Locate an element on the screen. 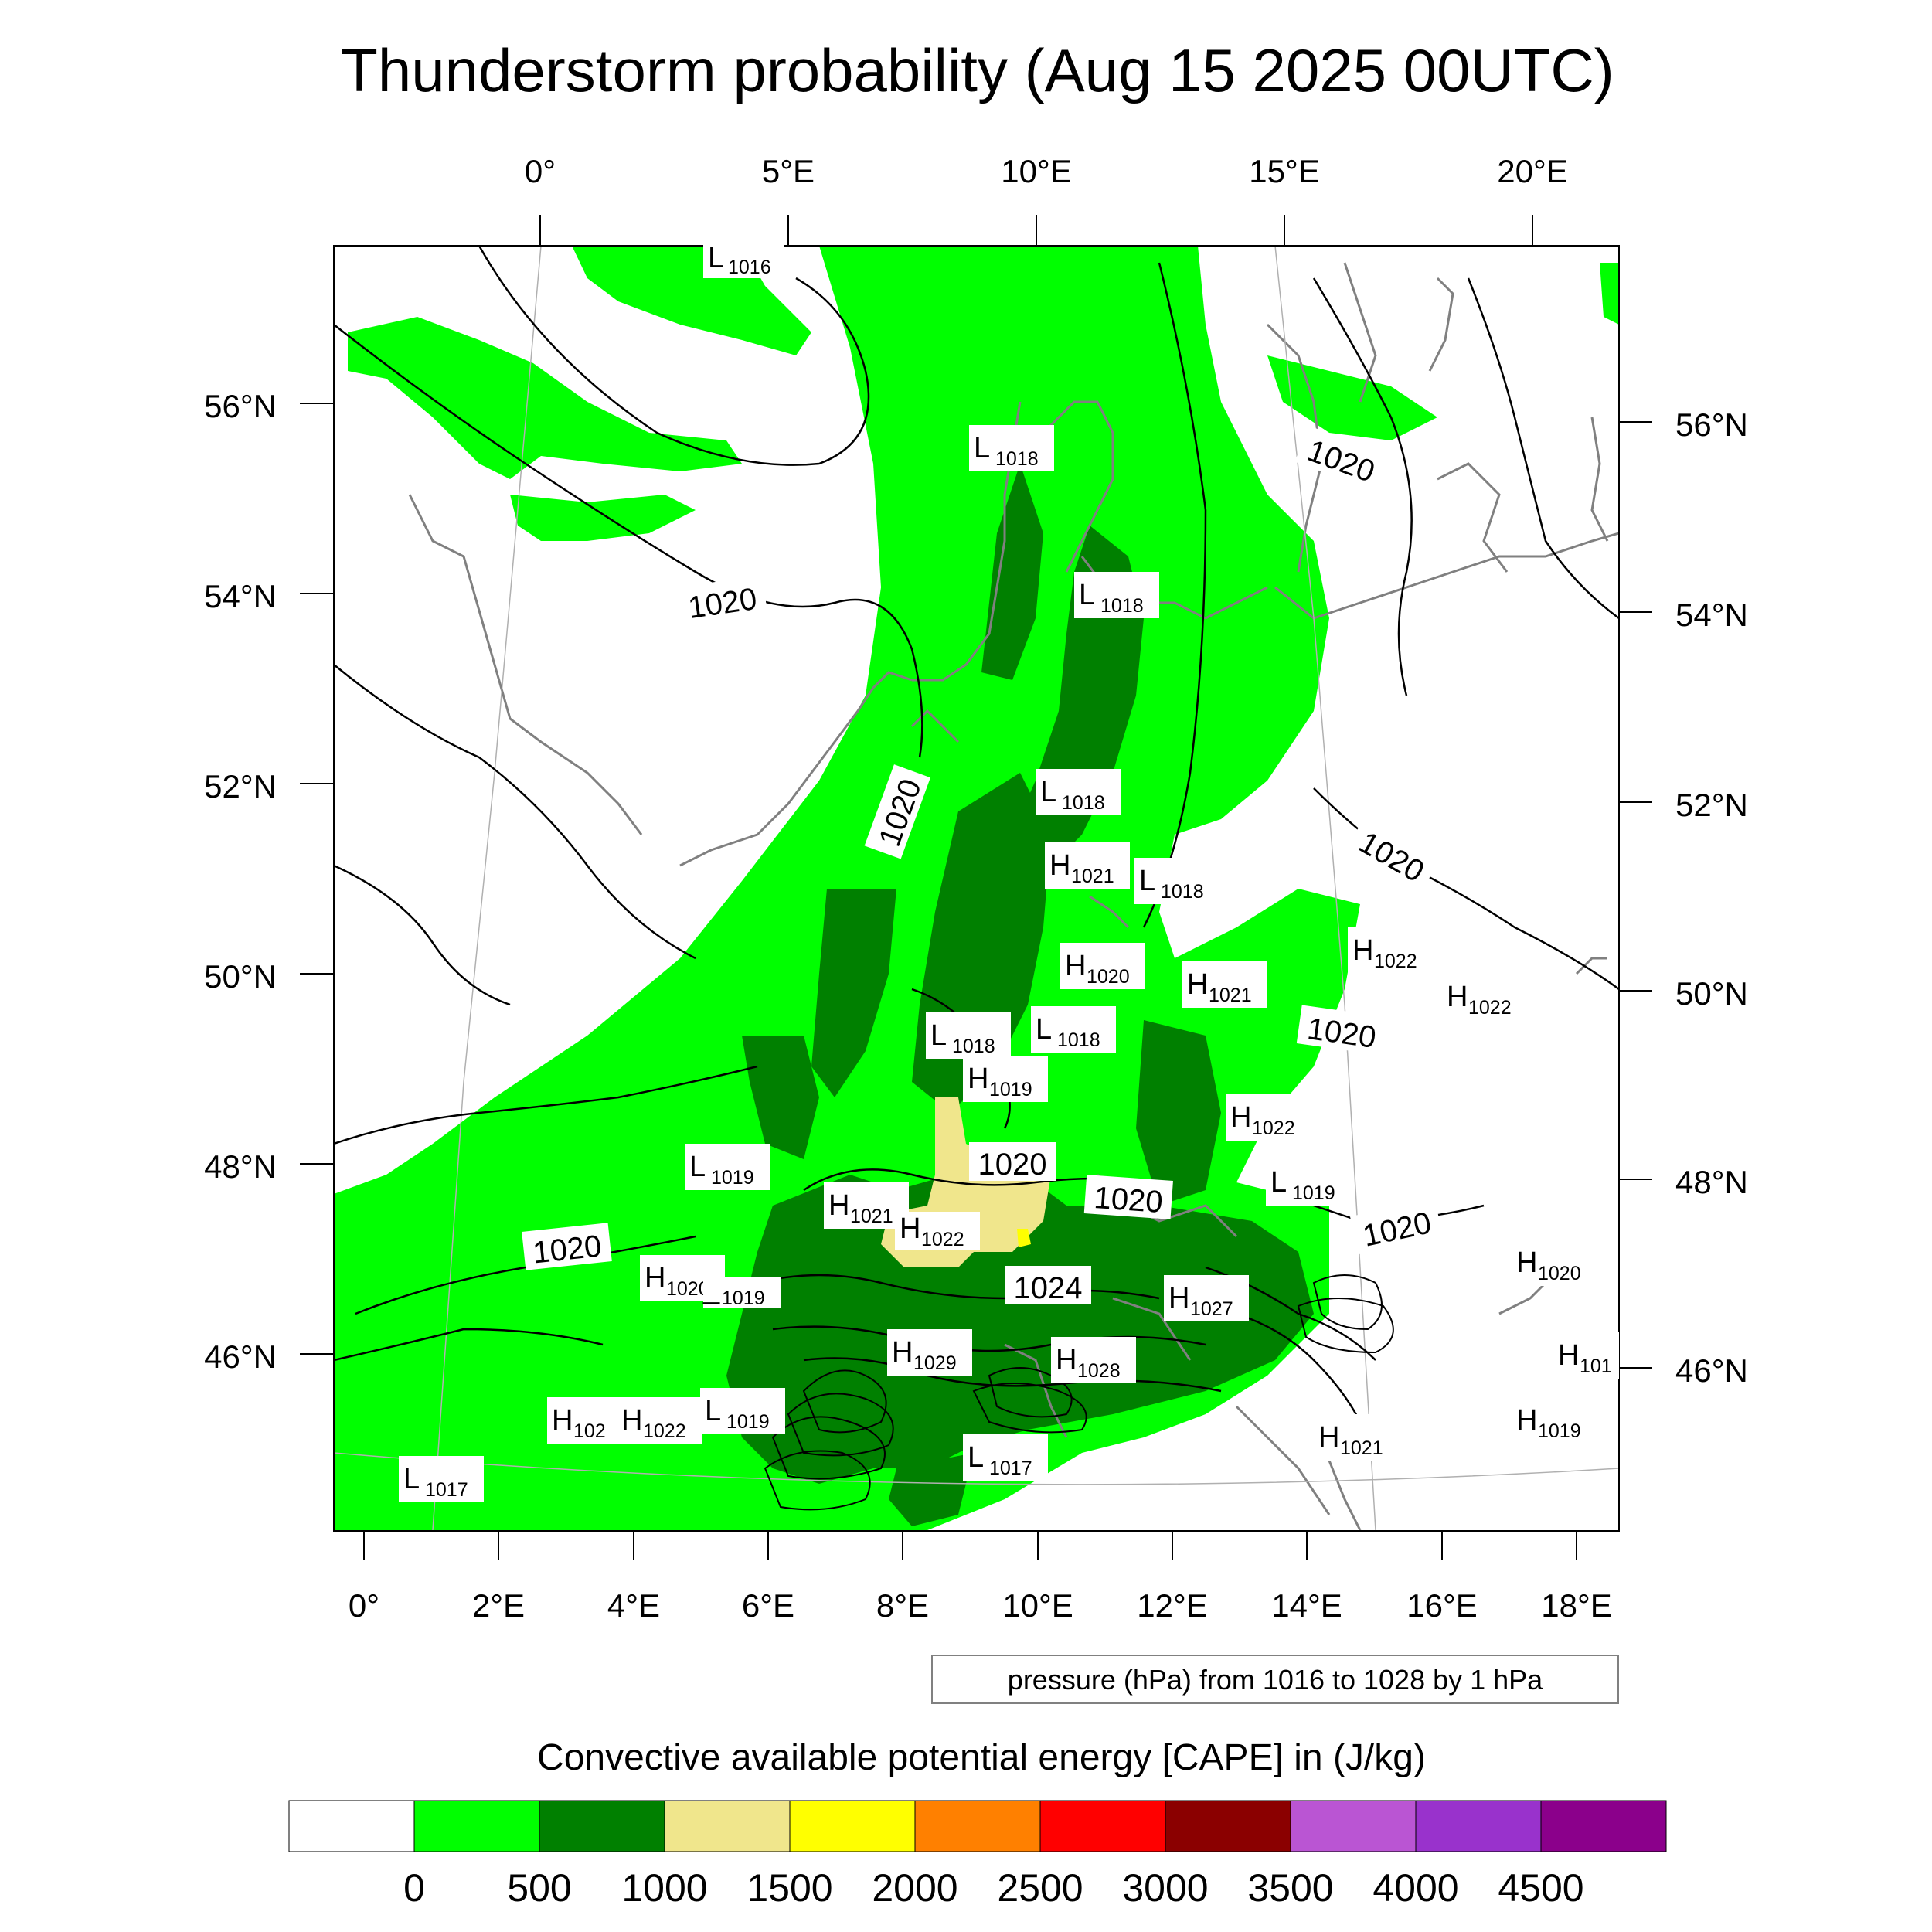 This screenshot has height=1932, width=1932. svg-text: 1029 is located at coordinates (935, 1363).